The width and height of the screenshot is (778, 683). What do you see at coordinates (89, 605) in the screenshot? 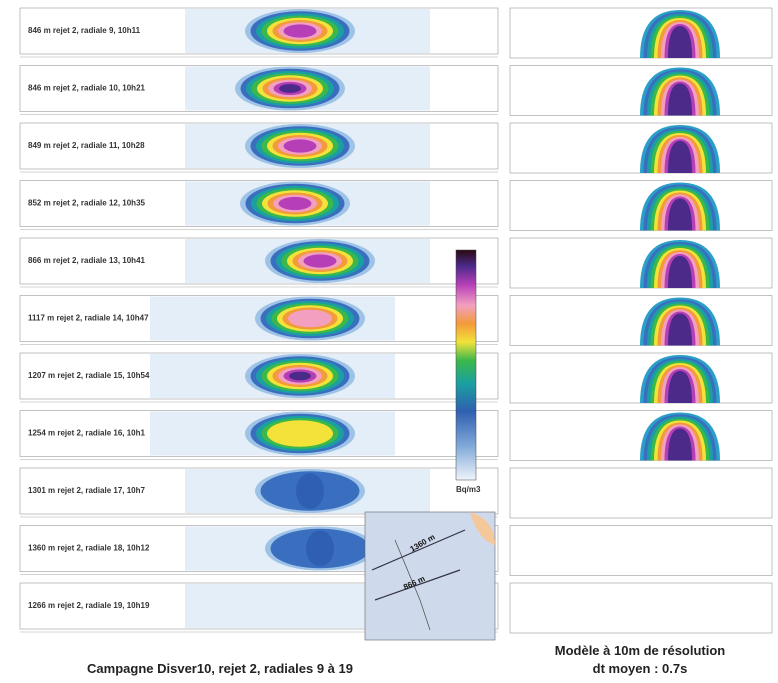
I see `panel-label: 1266 m rejet 2, radiale 19, 10h19` at bounding box center [89, 605].